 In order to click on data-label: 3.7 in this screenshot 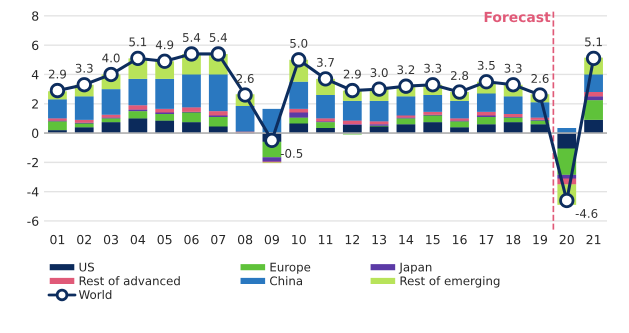, I will do `click(325, 62)`.